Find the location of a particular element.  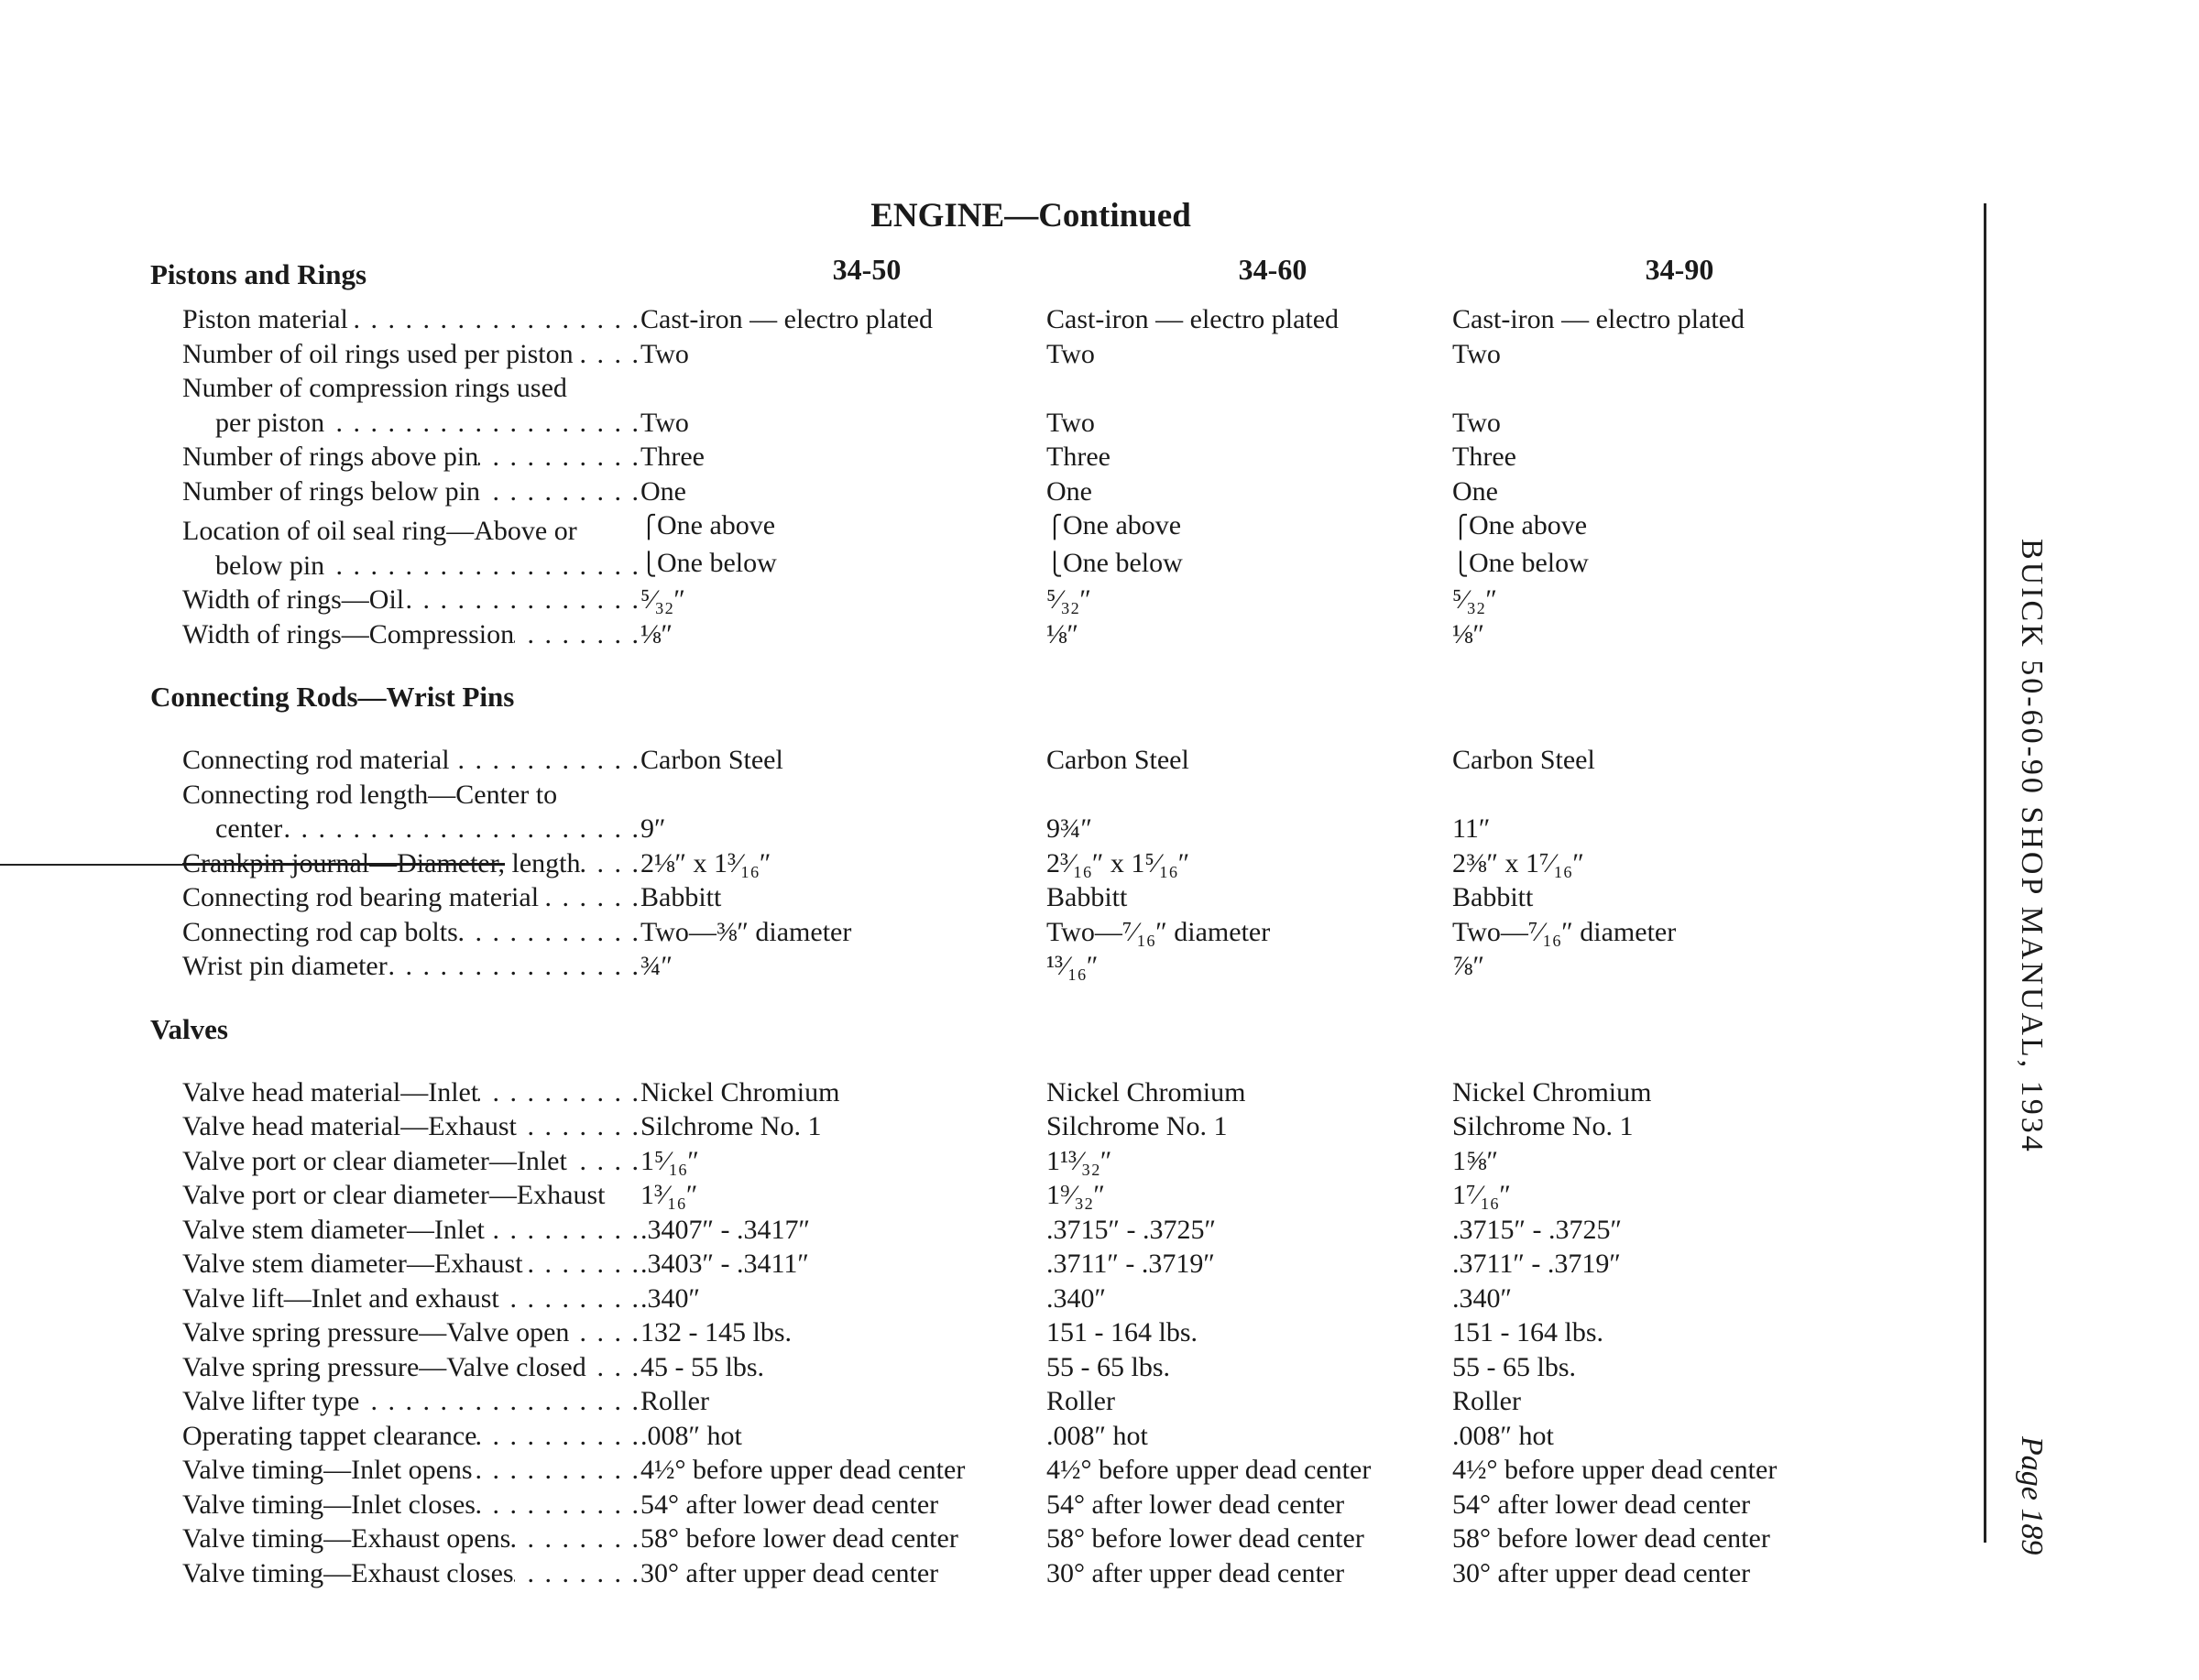

label-text: Valve timing—Inlet closes is located at coordinates (329, 1504).